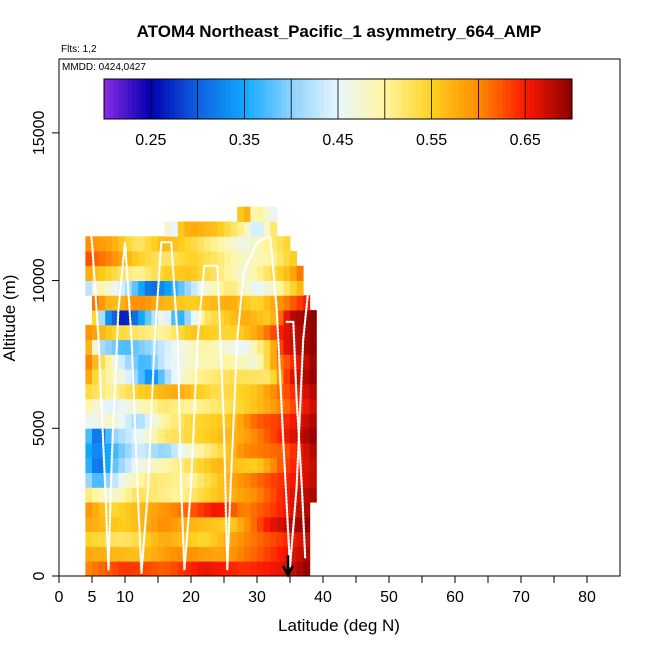  What do you see at coordinates (39, 575) in the screenshot?
I see `y-tick-label: 0` at bounding box center [39, 575].